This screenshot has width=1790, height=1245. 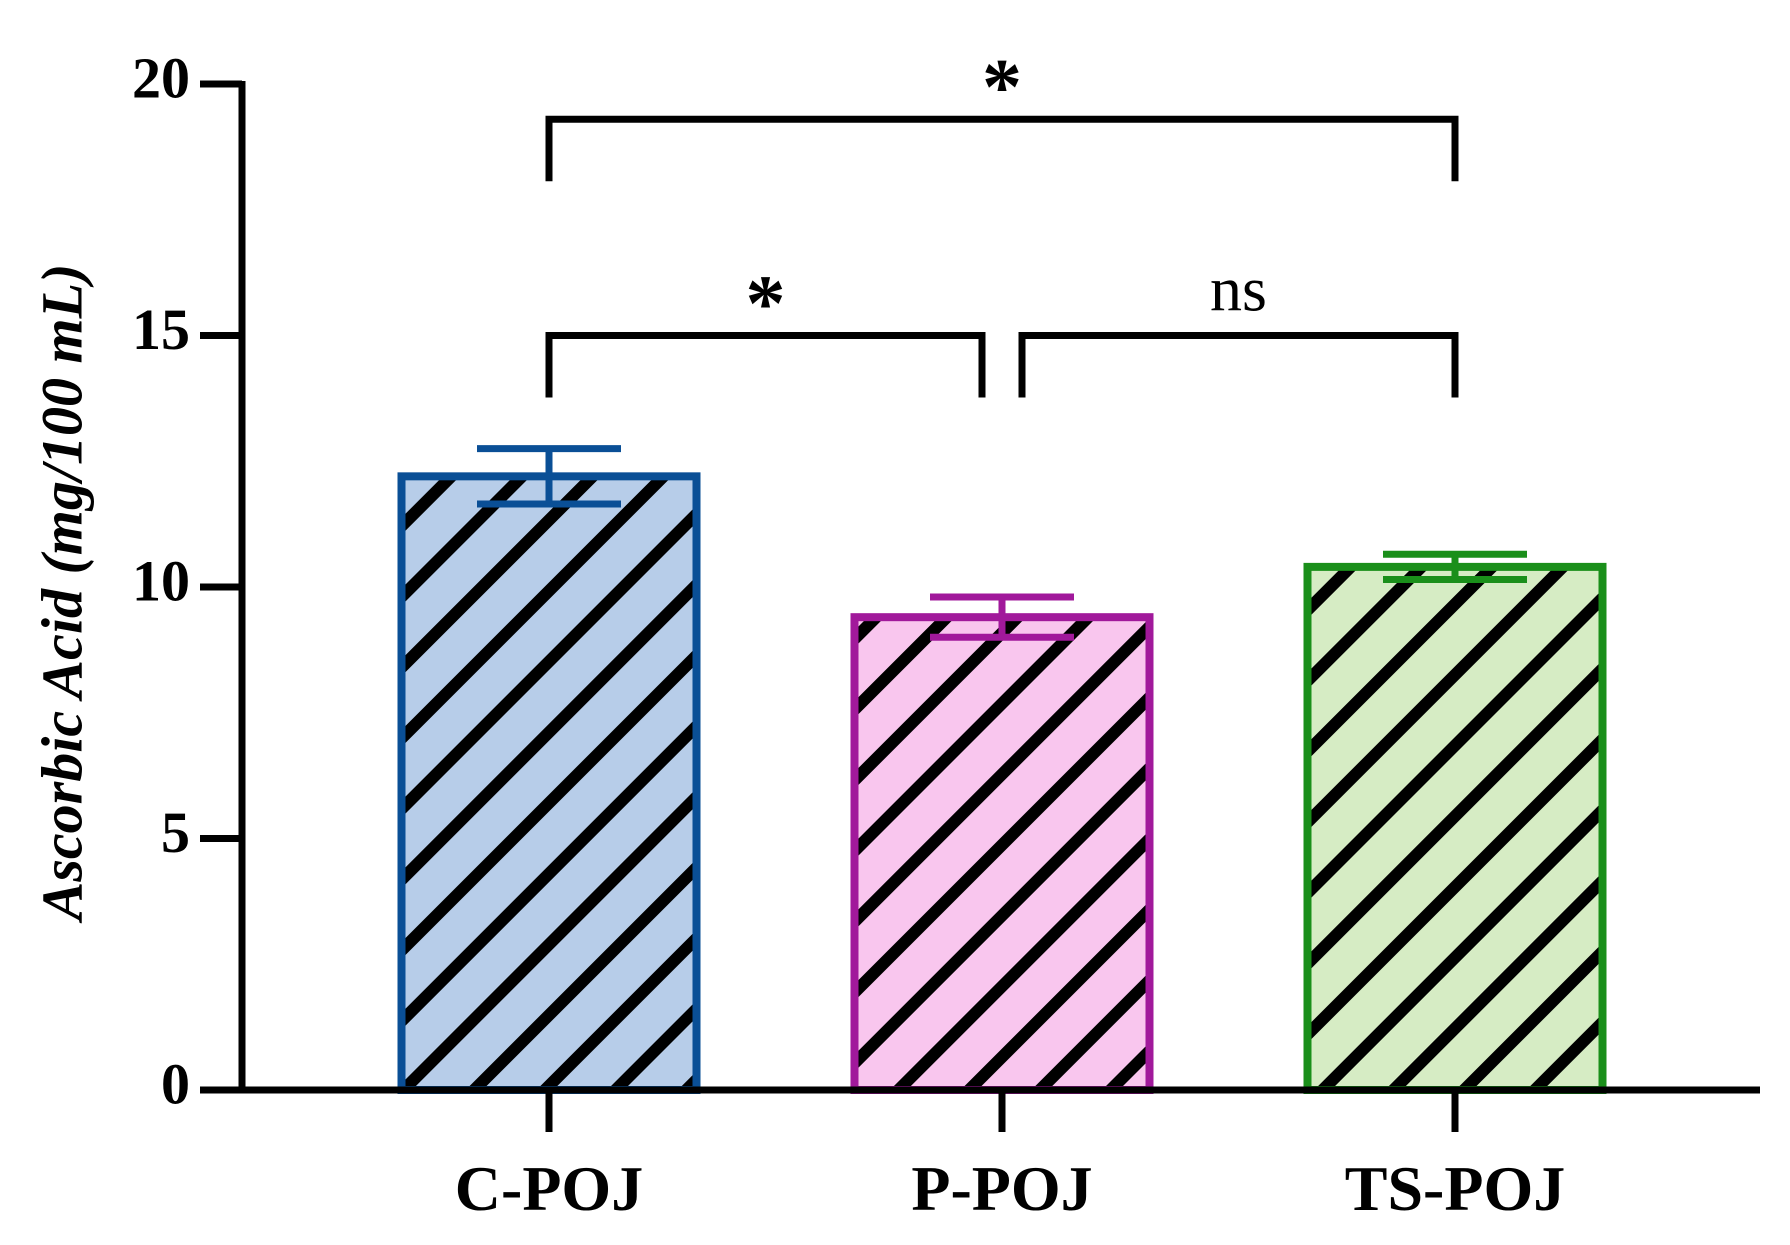 I want to click on x-tick-label-c-poj: C-POJ, so click(x=549, y=1188).